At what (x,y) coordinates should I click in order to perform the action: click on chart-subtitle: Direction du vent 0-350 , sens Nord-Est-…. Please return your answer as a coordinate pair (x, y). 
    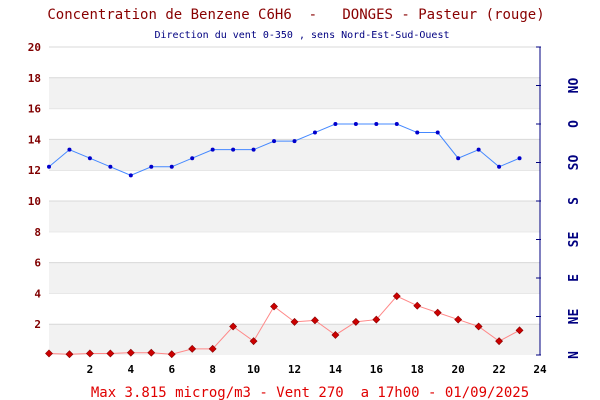
    Looking at the image, I should click on (301, 35).